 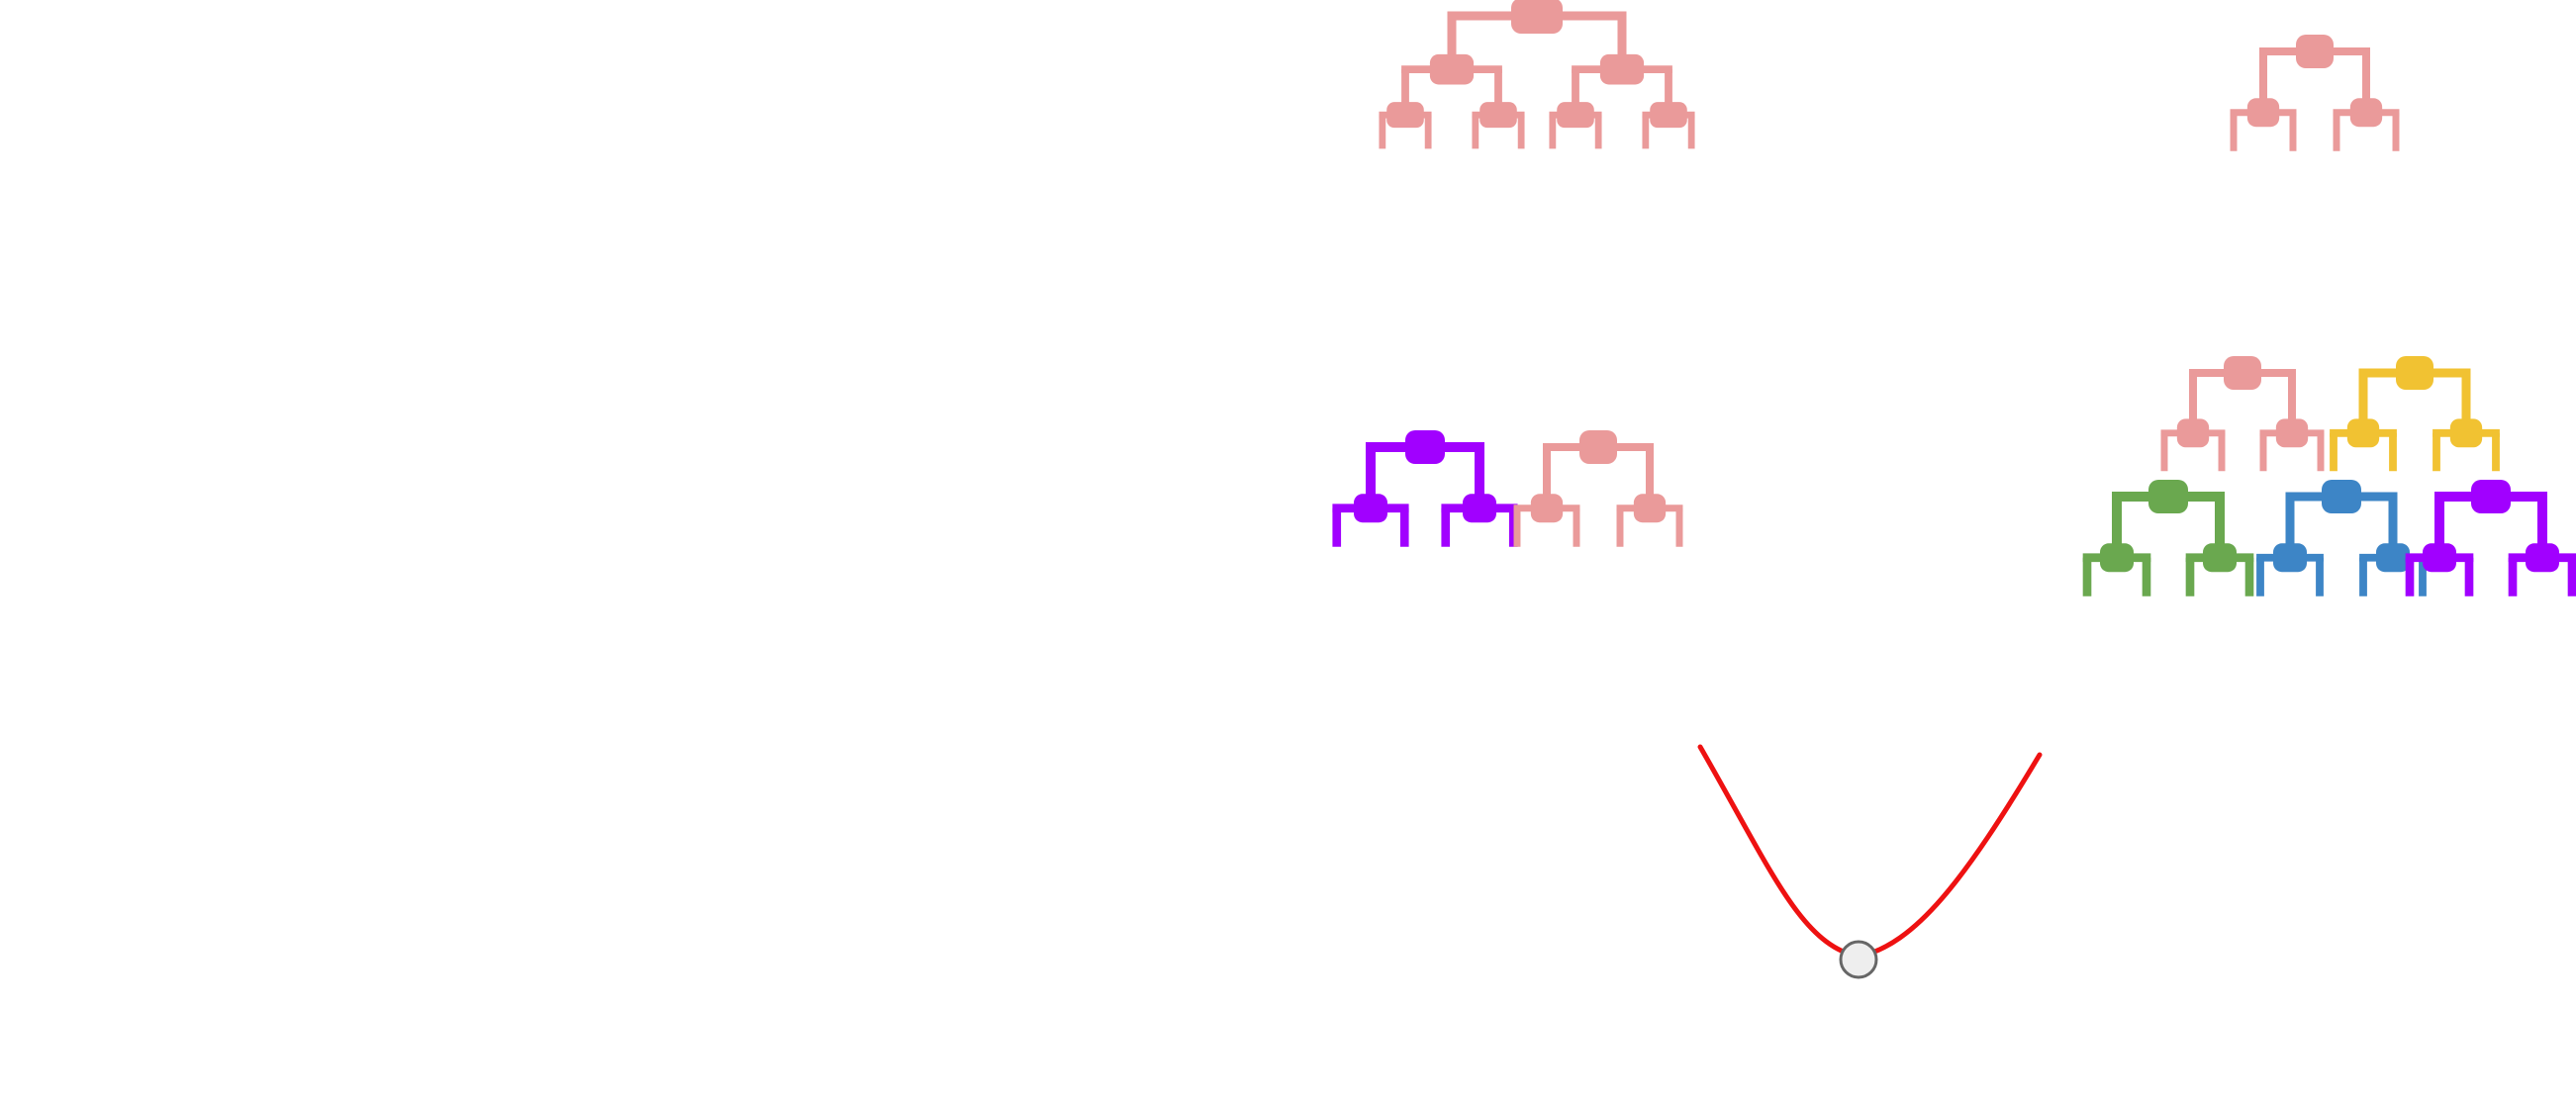 I want to click on tree-cluster-yellow, so click(x=2415, y=414).